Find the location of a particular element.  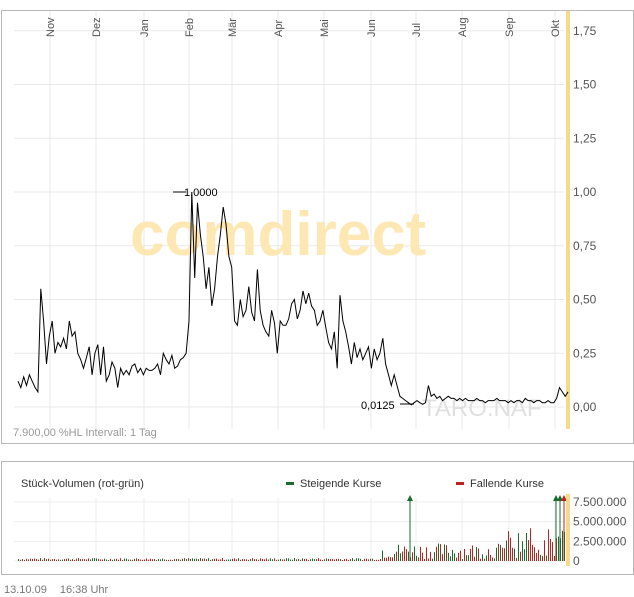

y-tick-label: 0,75 is located at coordinates (585, 246).